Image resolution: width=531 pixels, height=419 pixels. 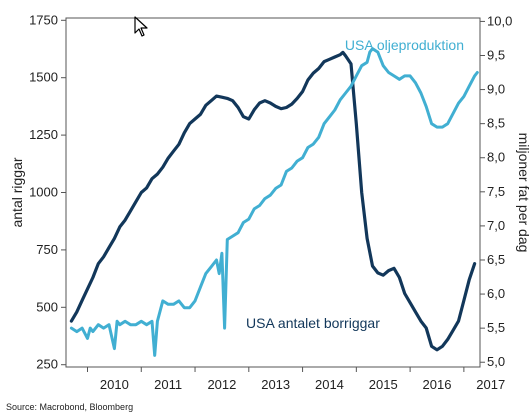 I want to click on left-axis-tick-label: 1750, so click(x=43, y=19).